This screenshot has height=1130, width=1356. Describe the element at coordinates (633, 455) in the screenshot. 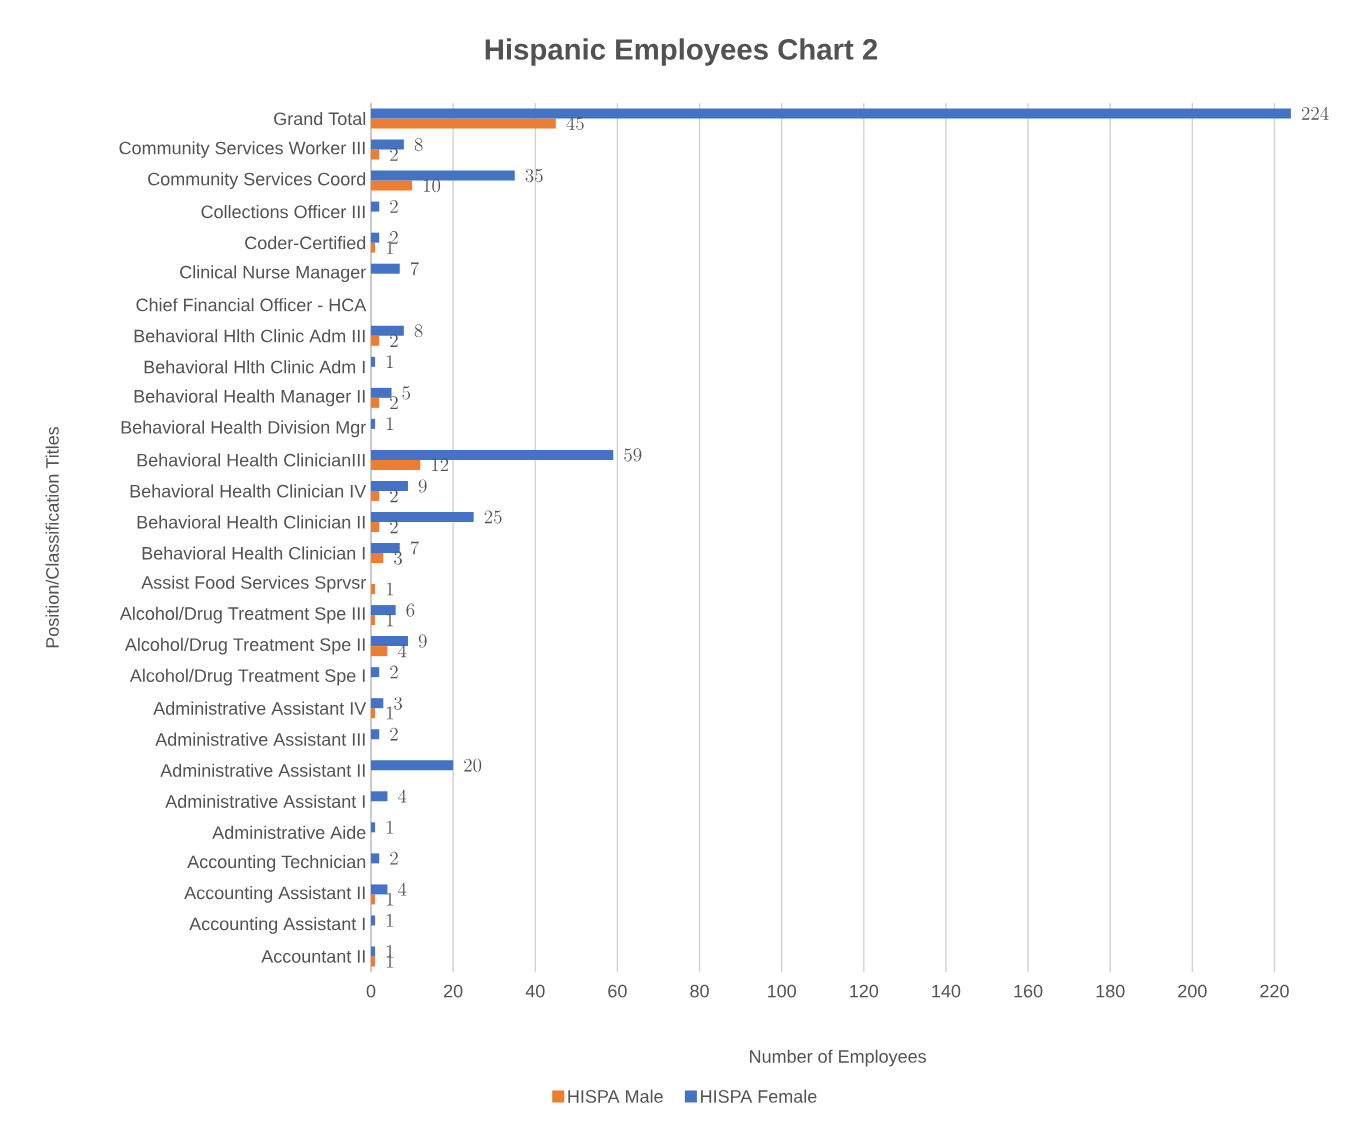

I see `data-label: 59` at that location.